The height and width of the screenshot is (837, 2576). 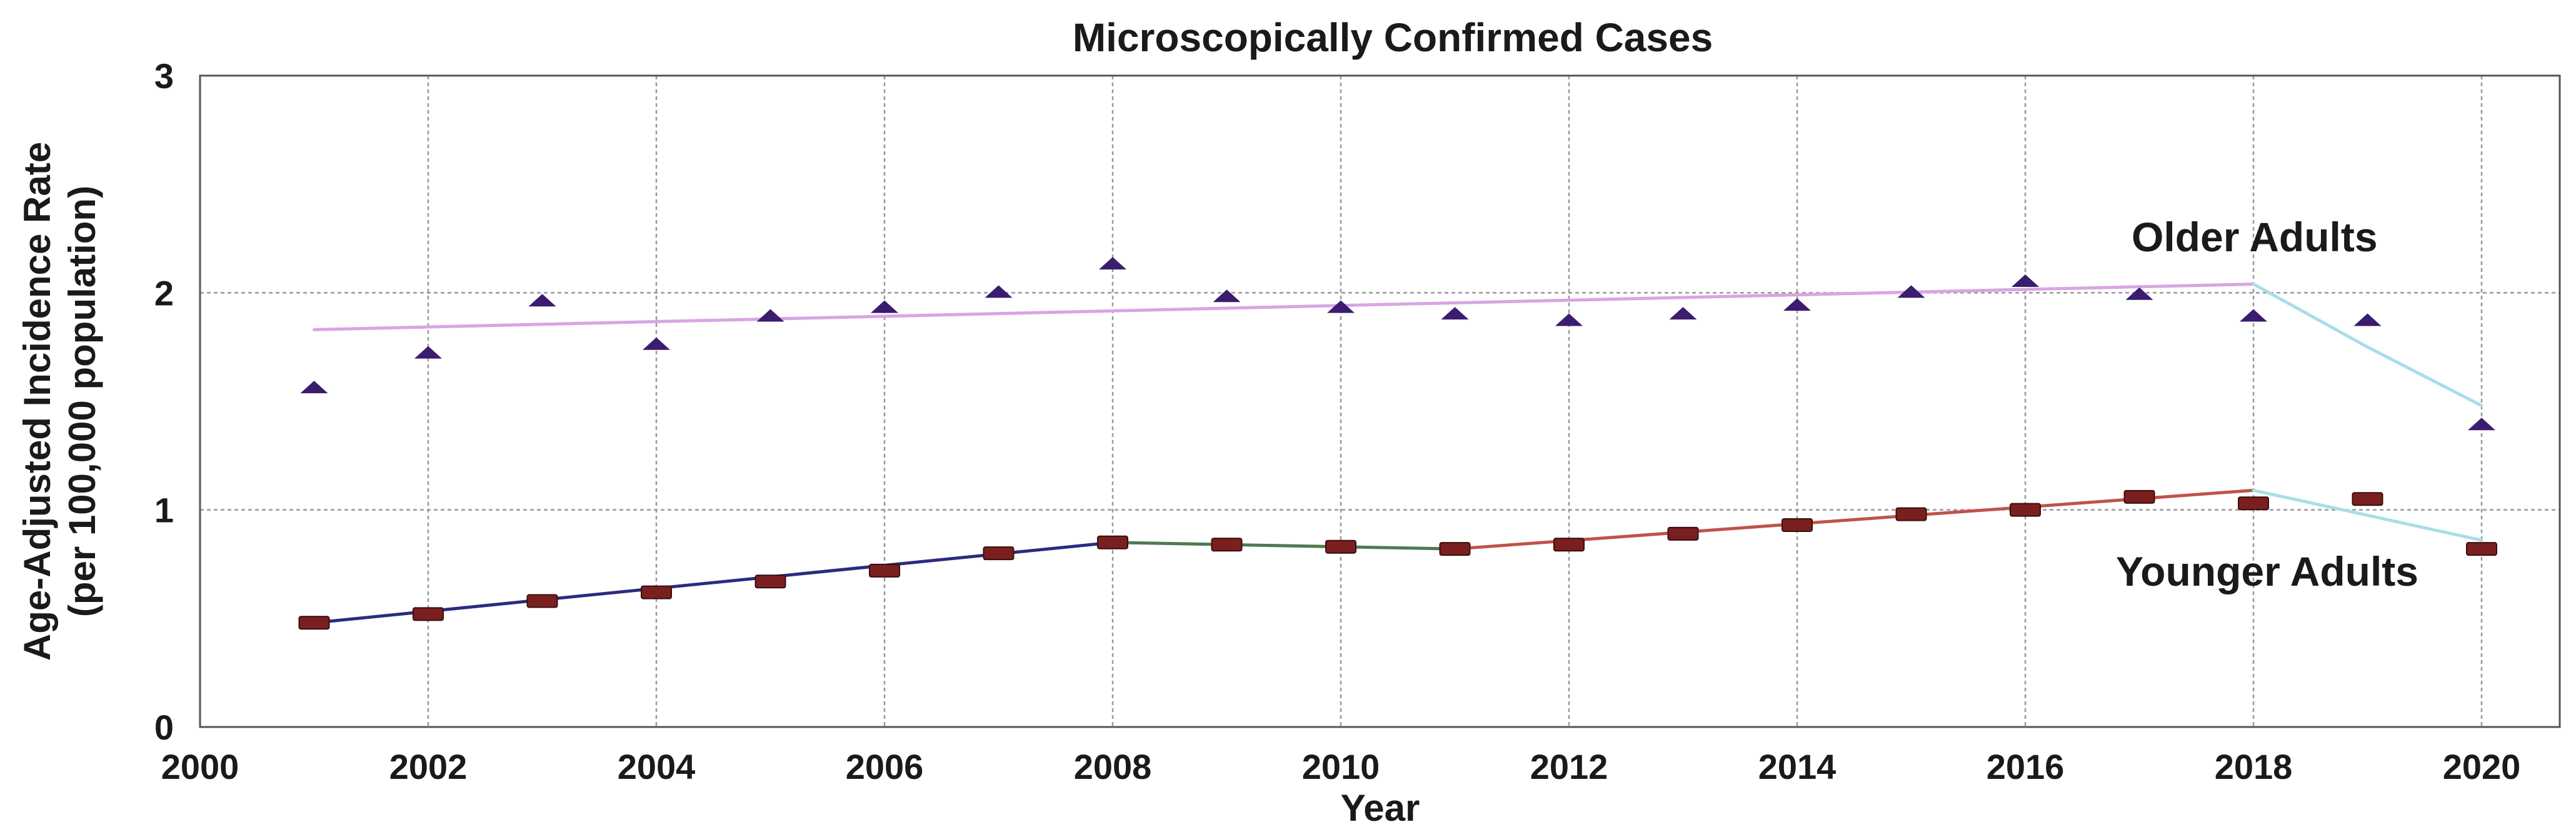 What do you see at coordinates (657, 766) in the screenshot?
I see `x-tick-label: 2004` at bounding box center [657, 766].